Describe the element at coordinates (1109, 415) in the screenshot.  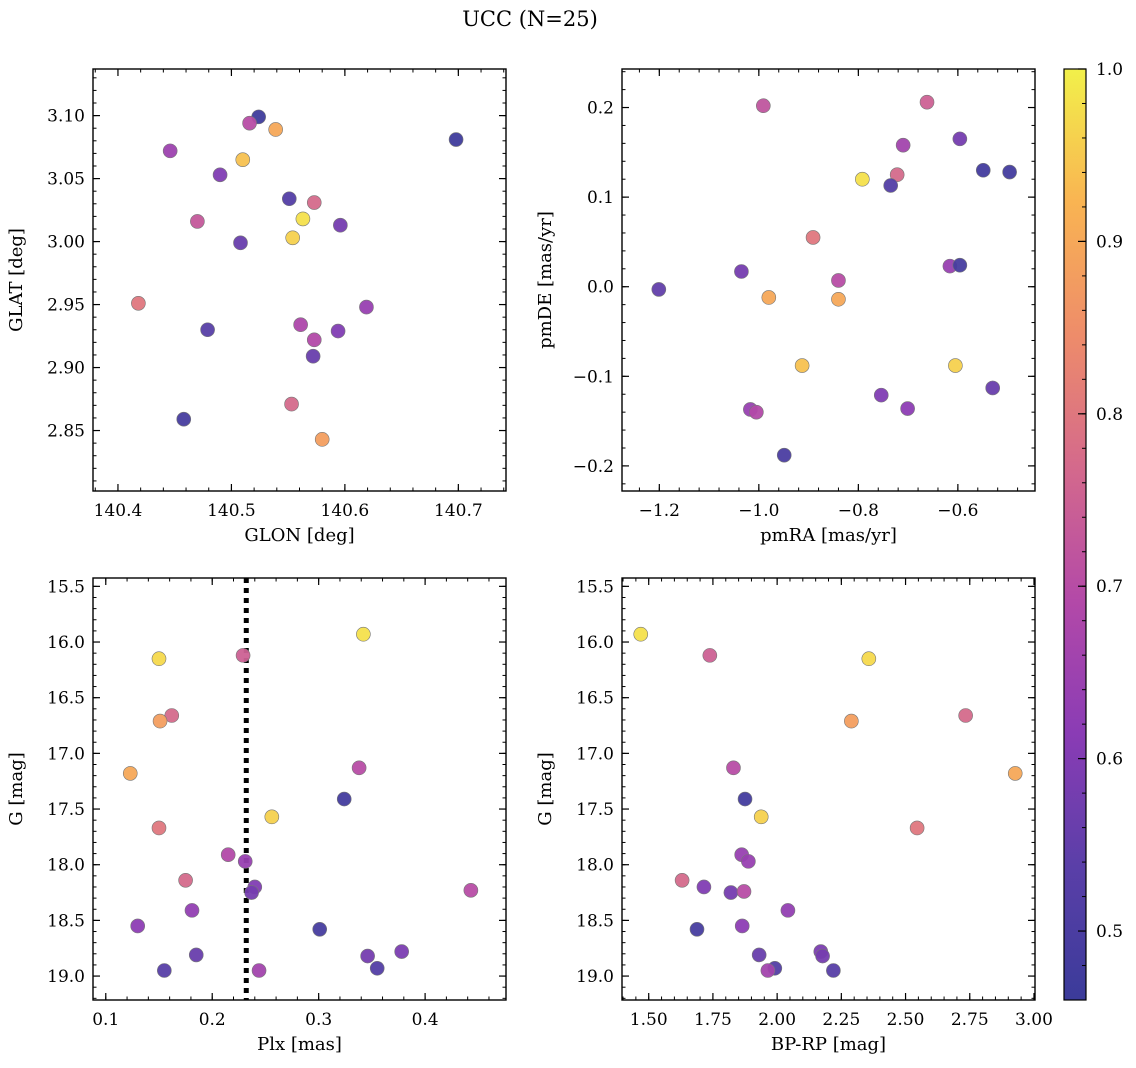
I see `colorbar-tick-label: 0.8` at that location.